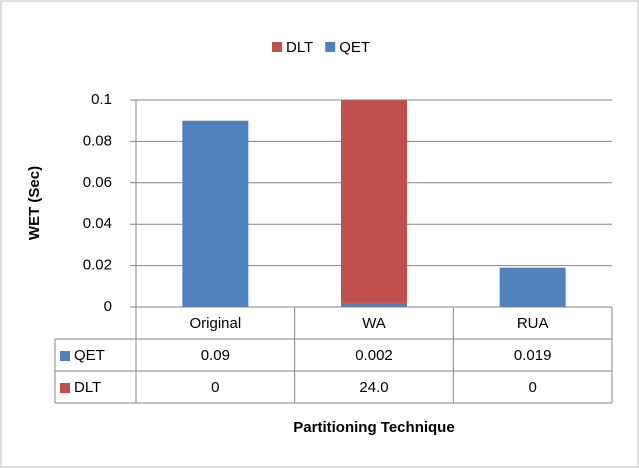  I want to click on table-value: 0.09, so click(215, 355).